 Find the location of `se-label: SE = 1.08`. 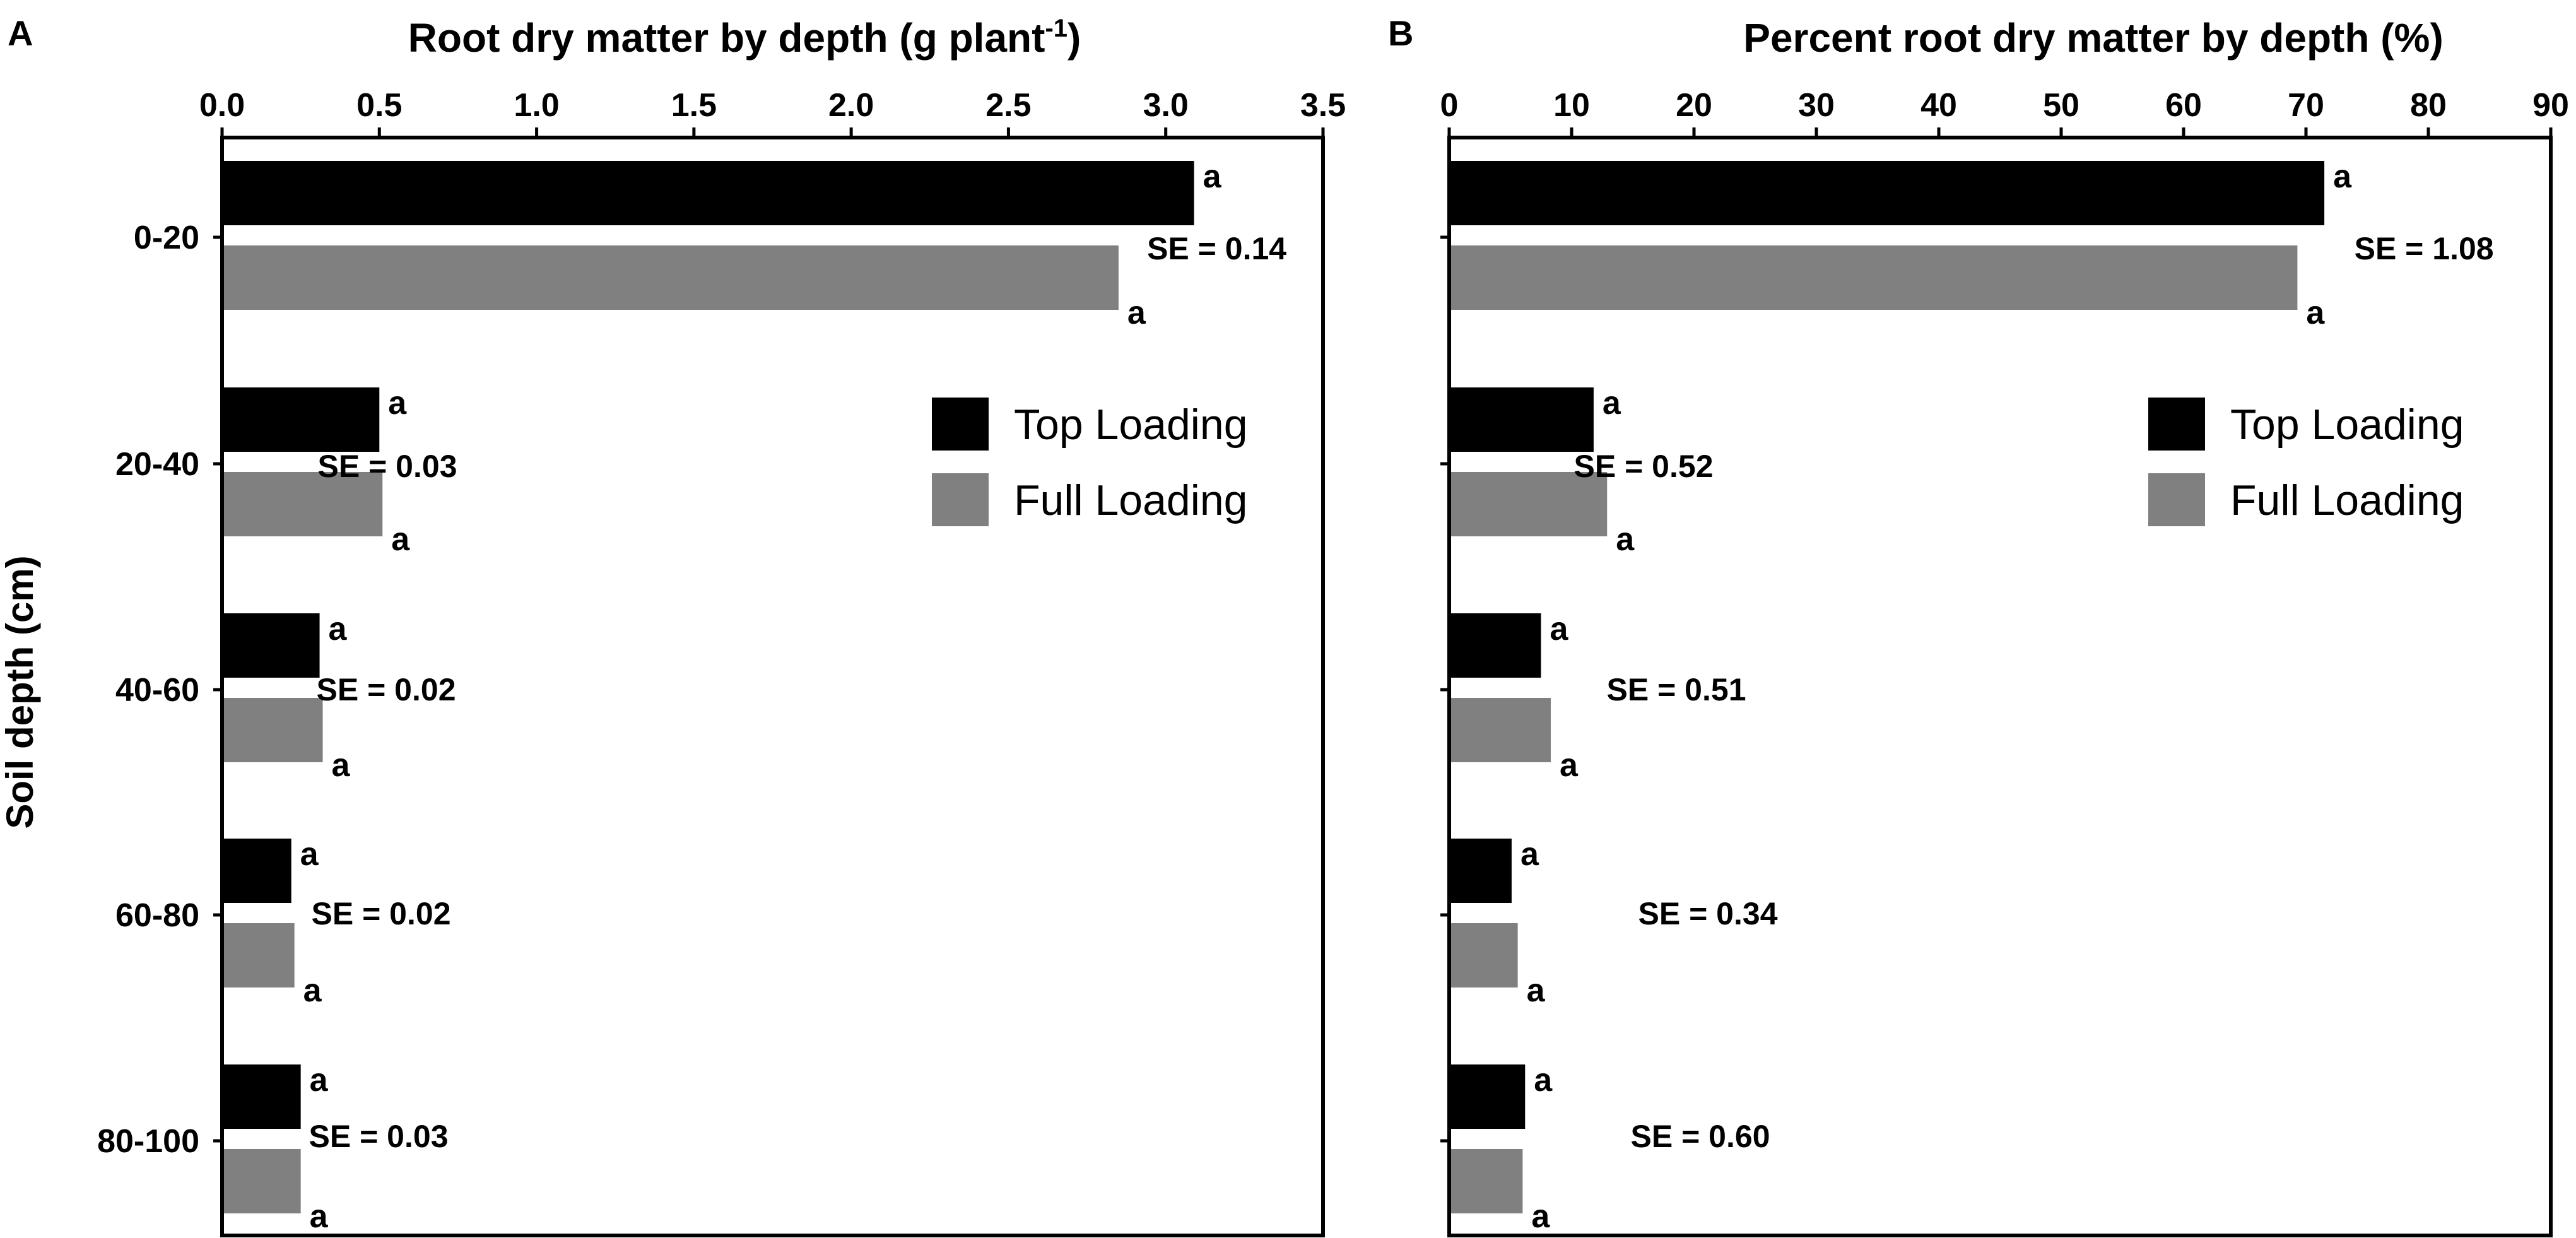

se-label: SE = 1.08 is located at coordinates (2424, 248).